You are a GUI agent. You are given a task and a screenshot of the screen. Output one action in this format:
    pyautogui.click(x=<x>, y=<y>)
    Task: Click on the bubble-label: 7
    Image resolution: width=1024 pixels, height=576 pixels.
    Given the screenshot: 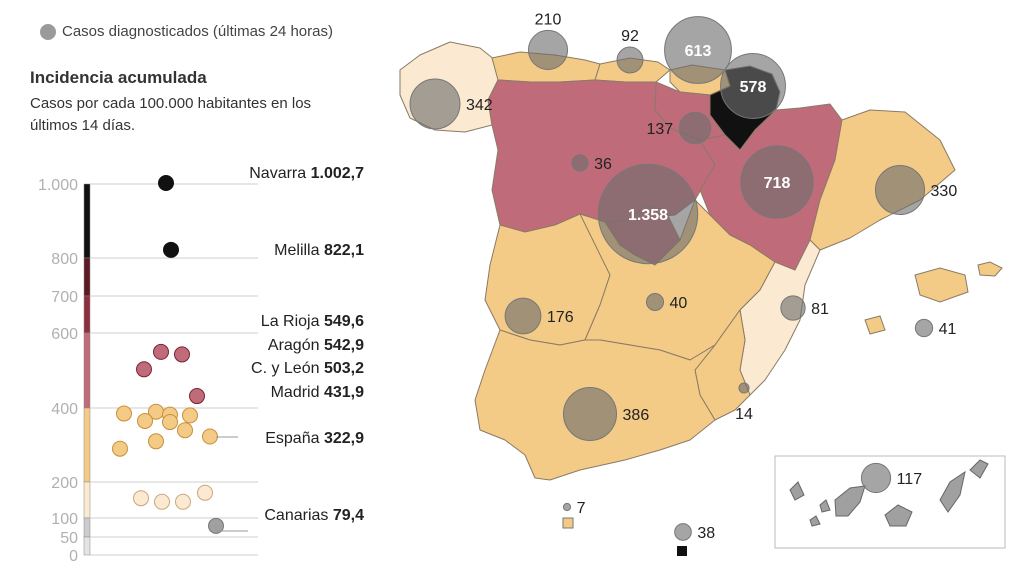 What is the action you would take?
    pyautogui.click(x=581, y=508)
    